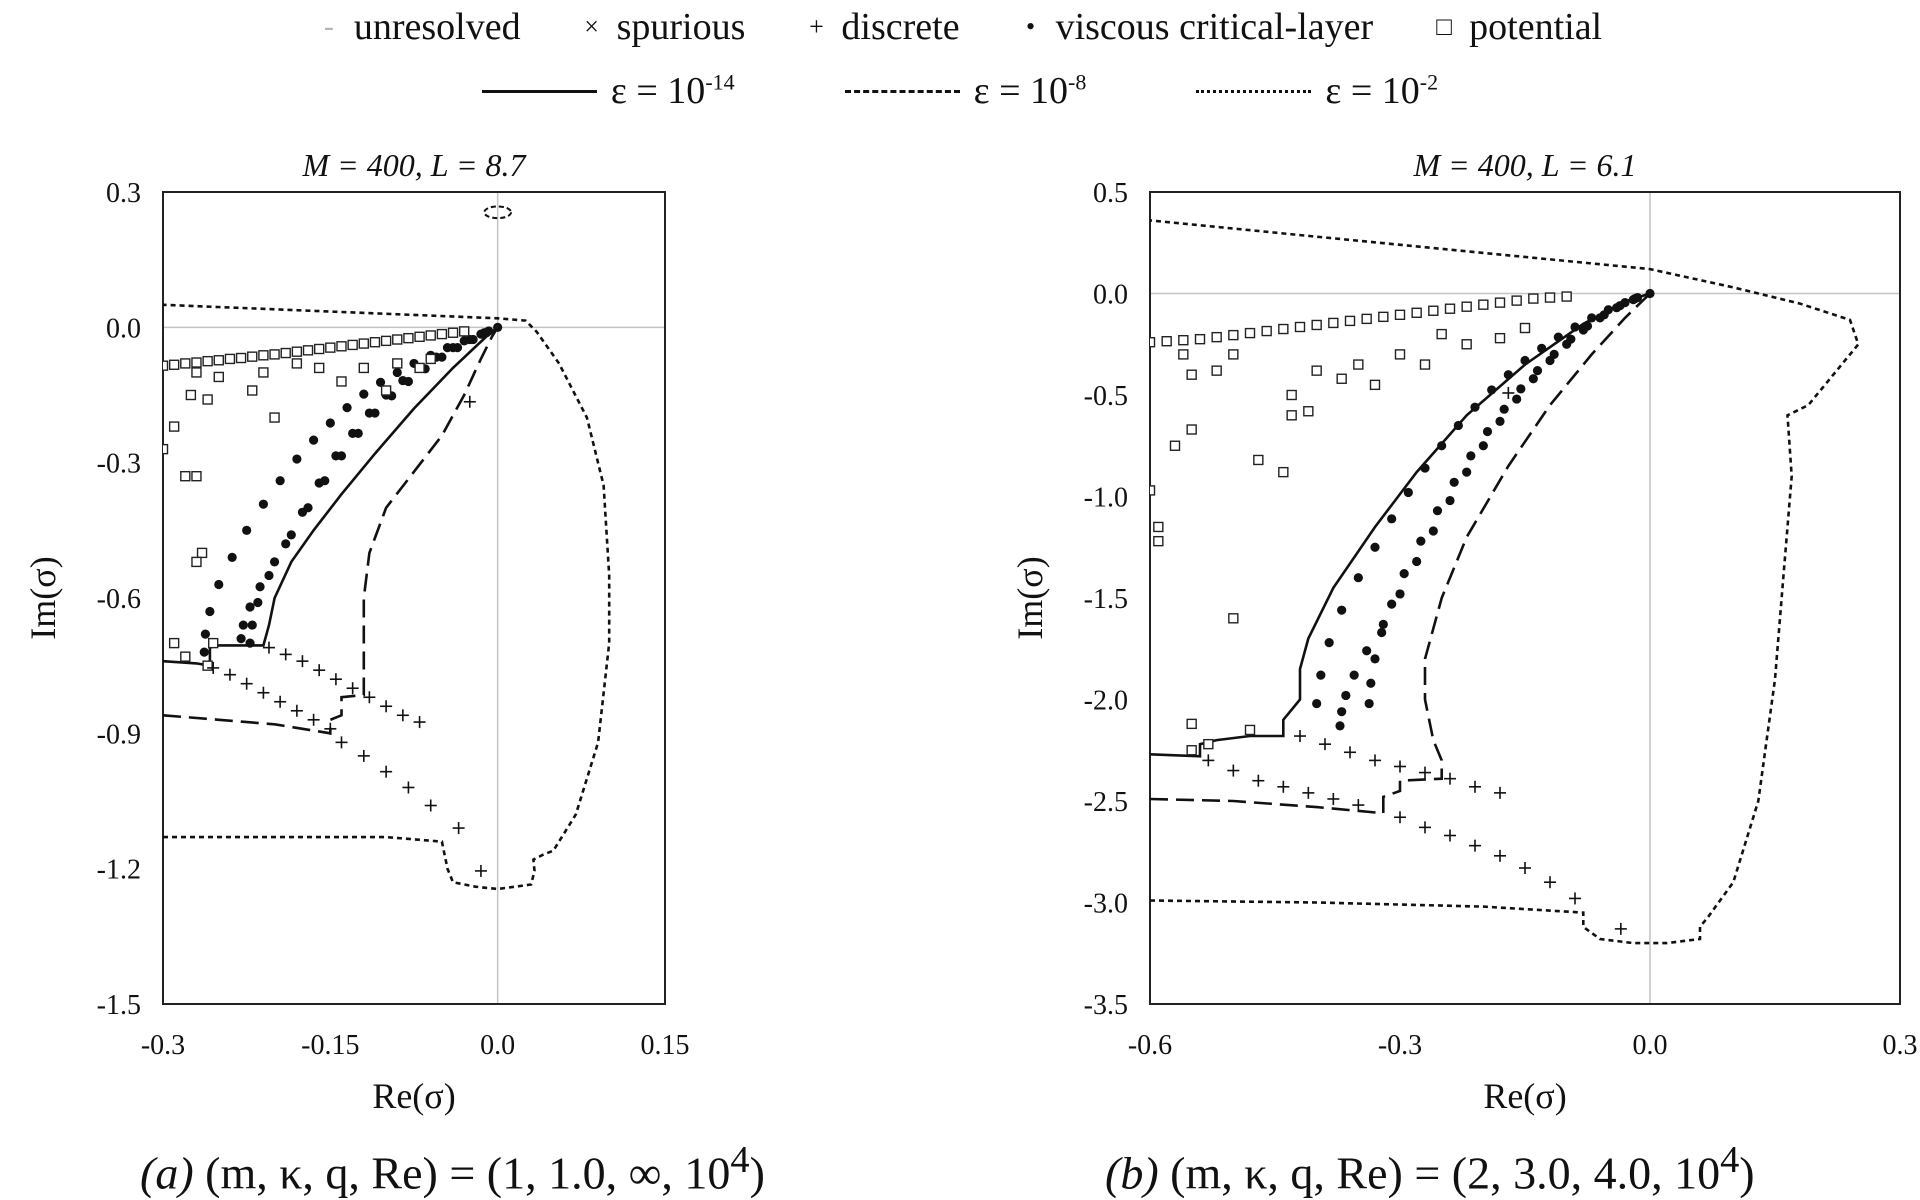  I want to click on legend-label: ε = 10-8, so click(1030, 90).